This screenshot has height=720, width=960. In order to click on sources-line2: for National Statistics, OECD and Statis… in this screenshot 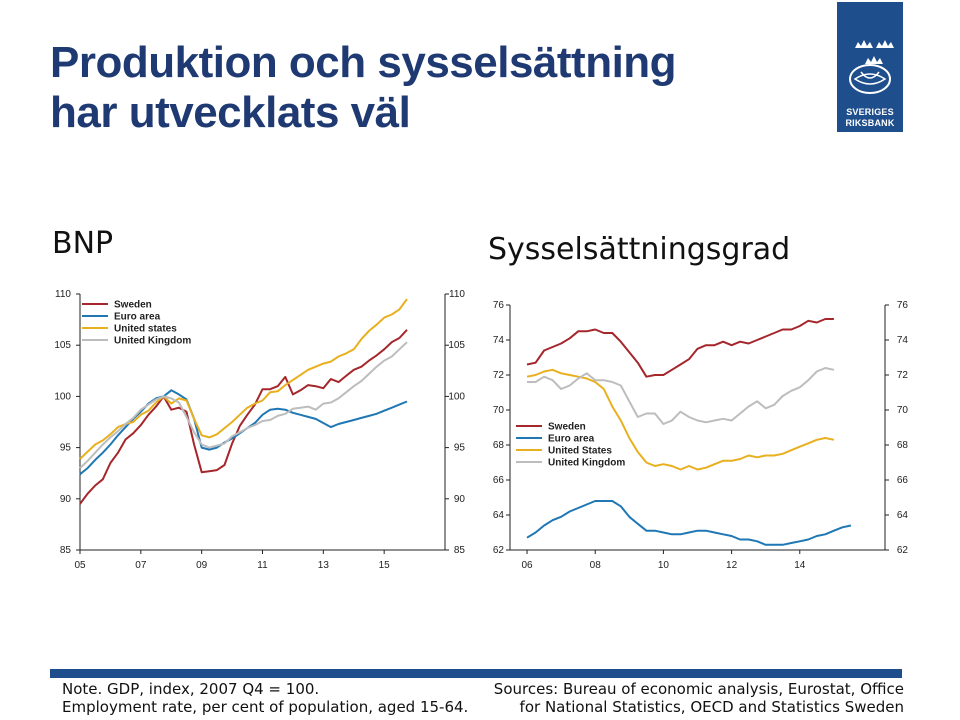, I will do `click(711, 707)`.